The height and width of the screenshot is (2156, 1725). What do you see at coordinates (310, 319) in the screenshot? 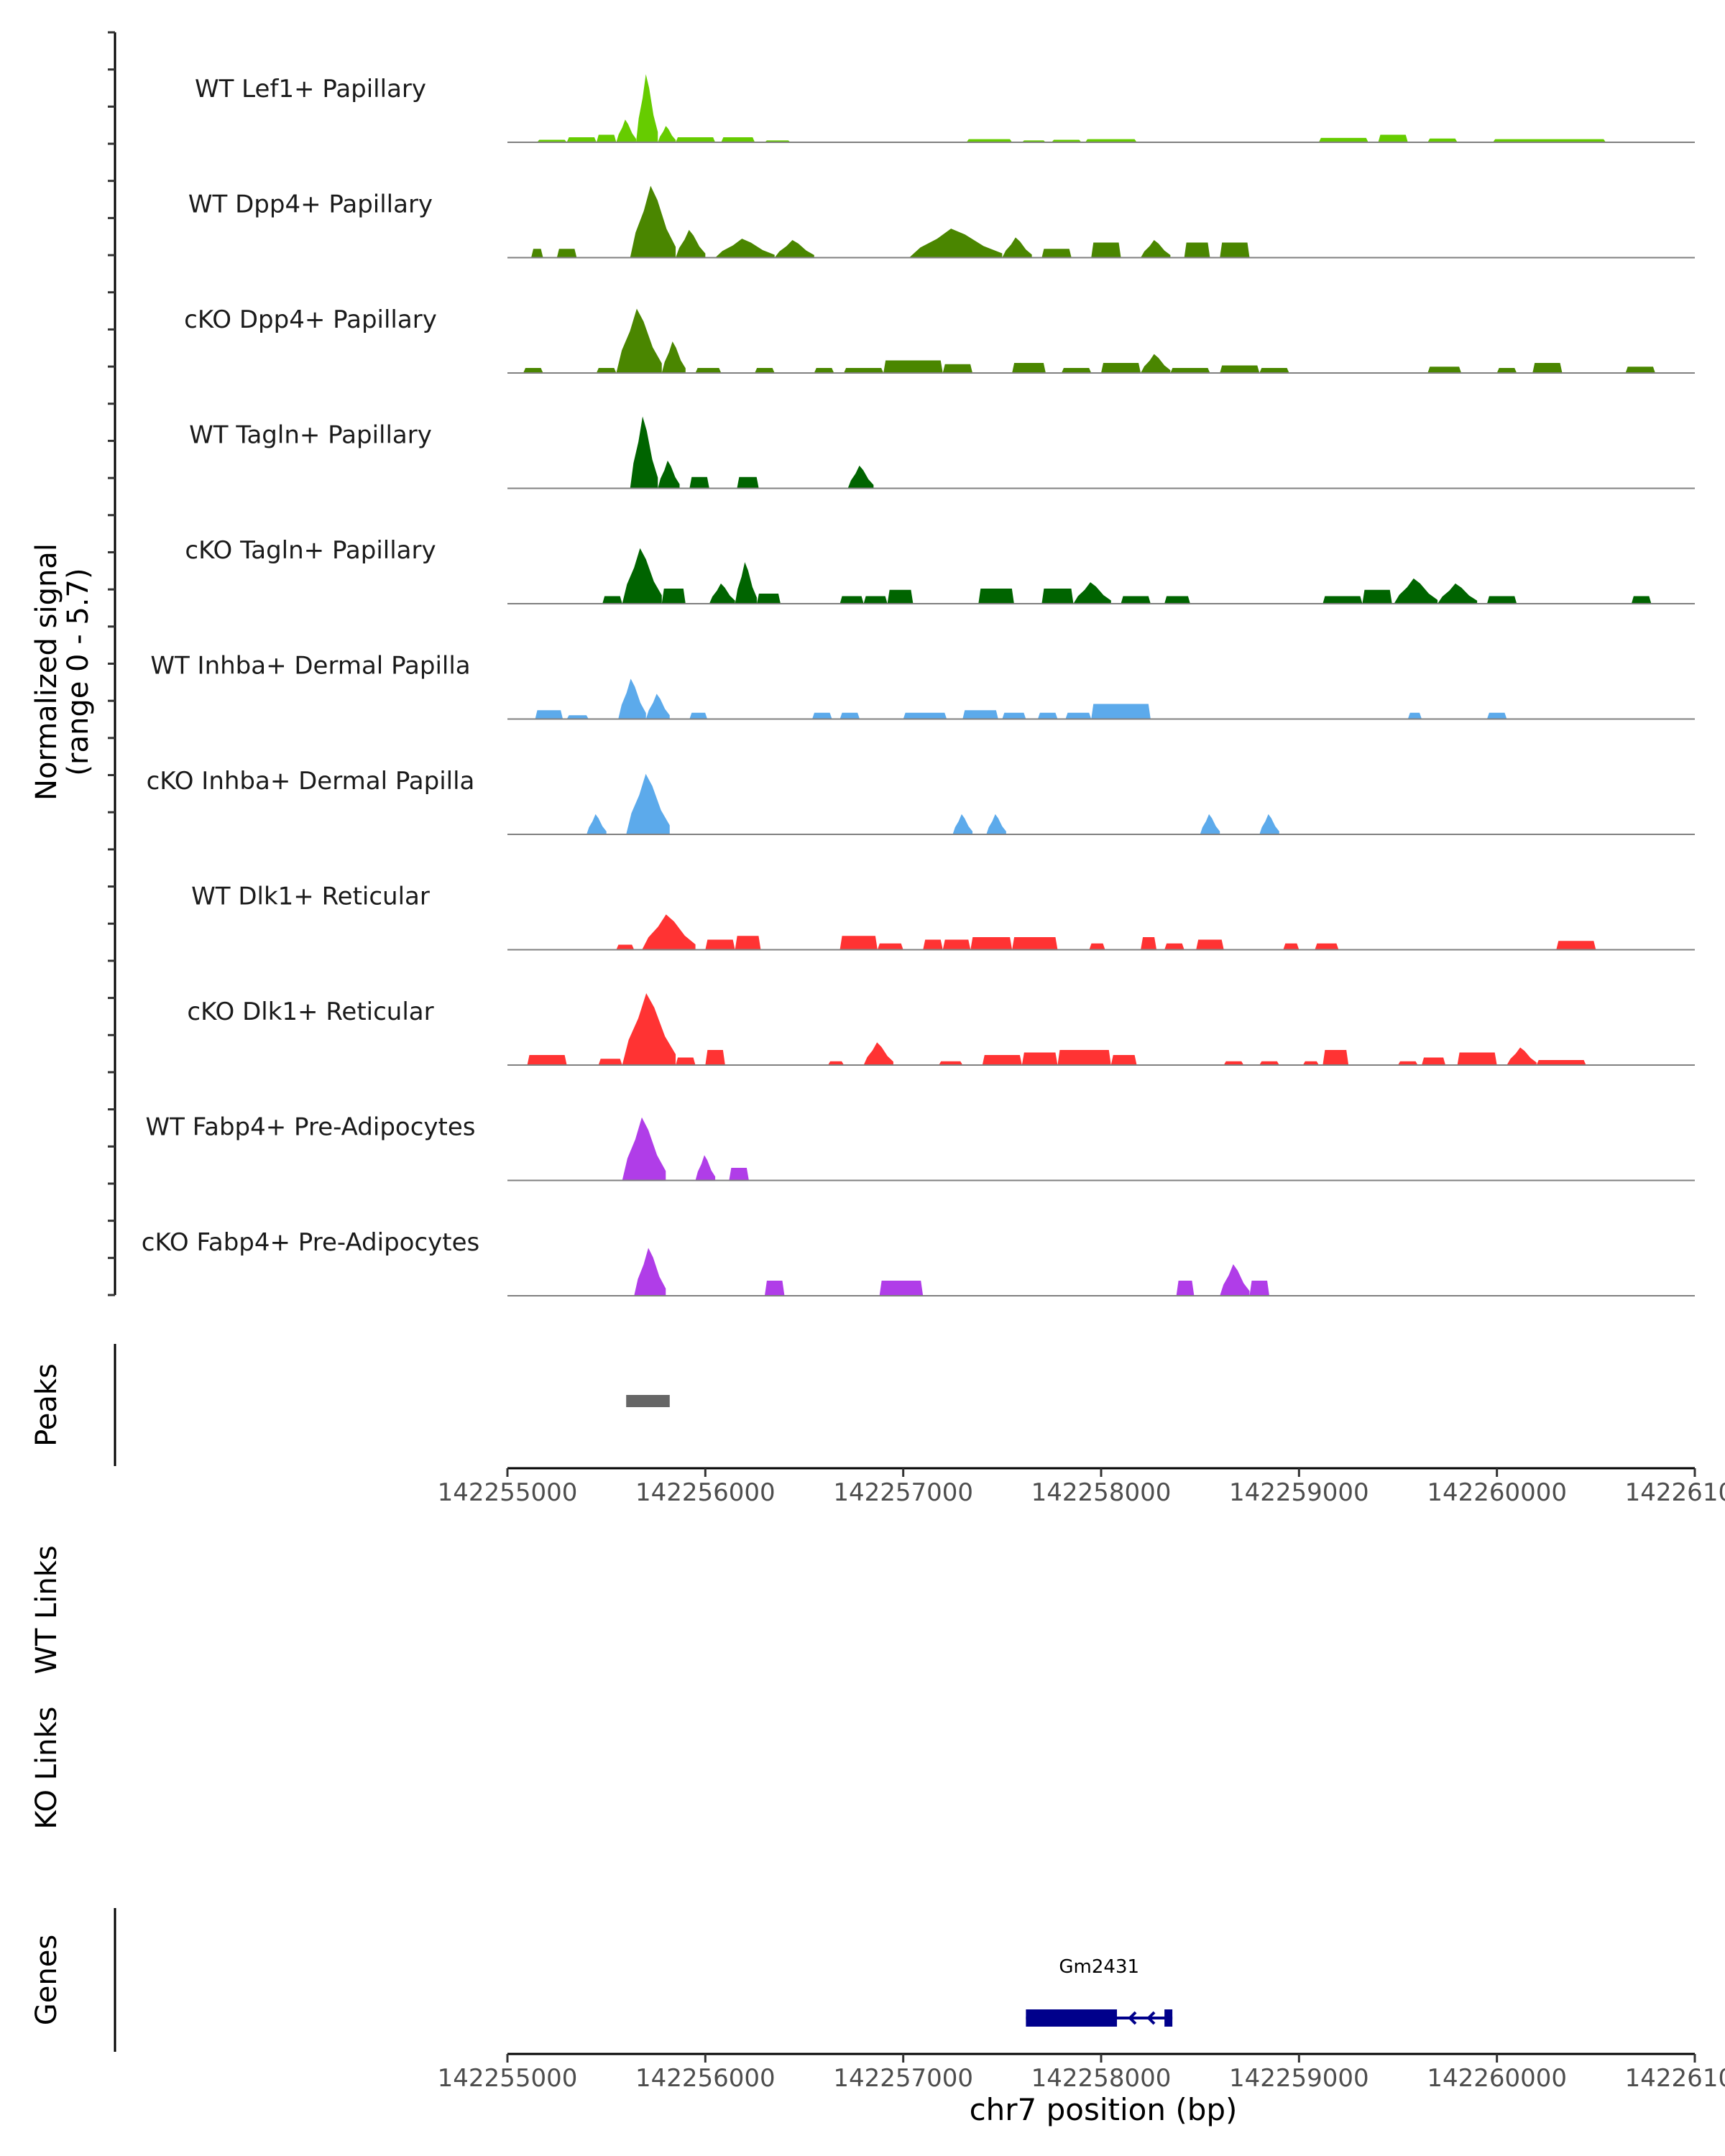
I see `track-label: cKO Dpp4+ Papillary` at bounding box center [310, 319].